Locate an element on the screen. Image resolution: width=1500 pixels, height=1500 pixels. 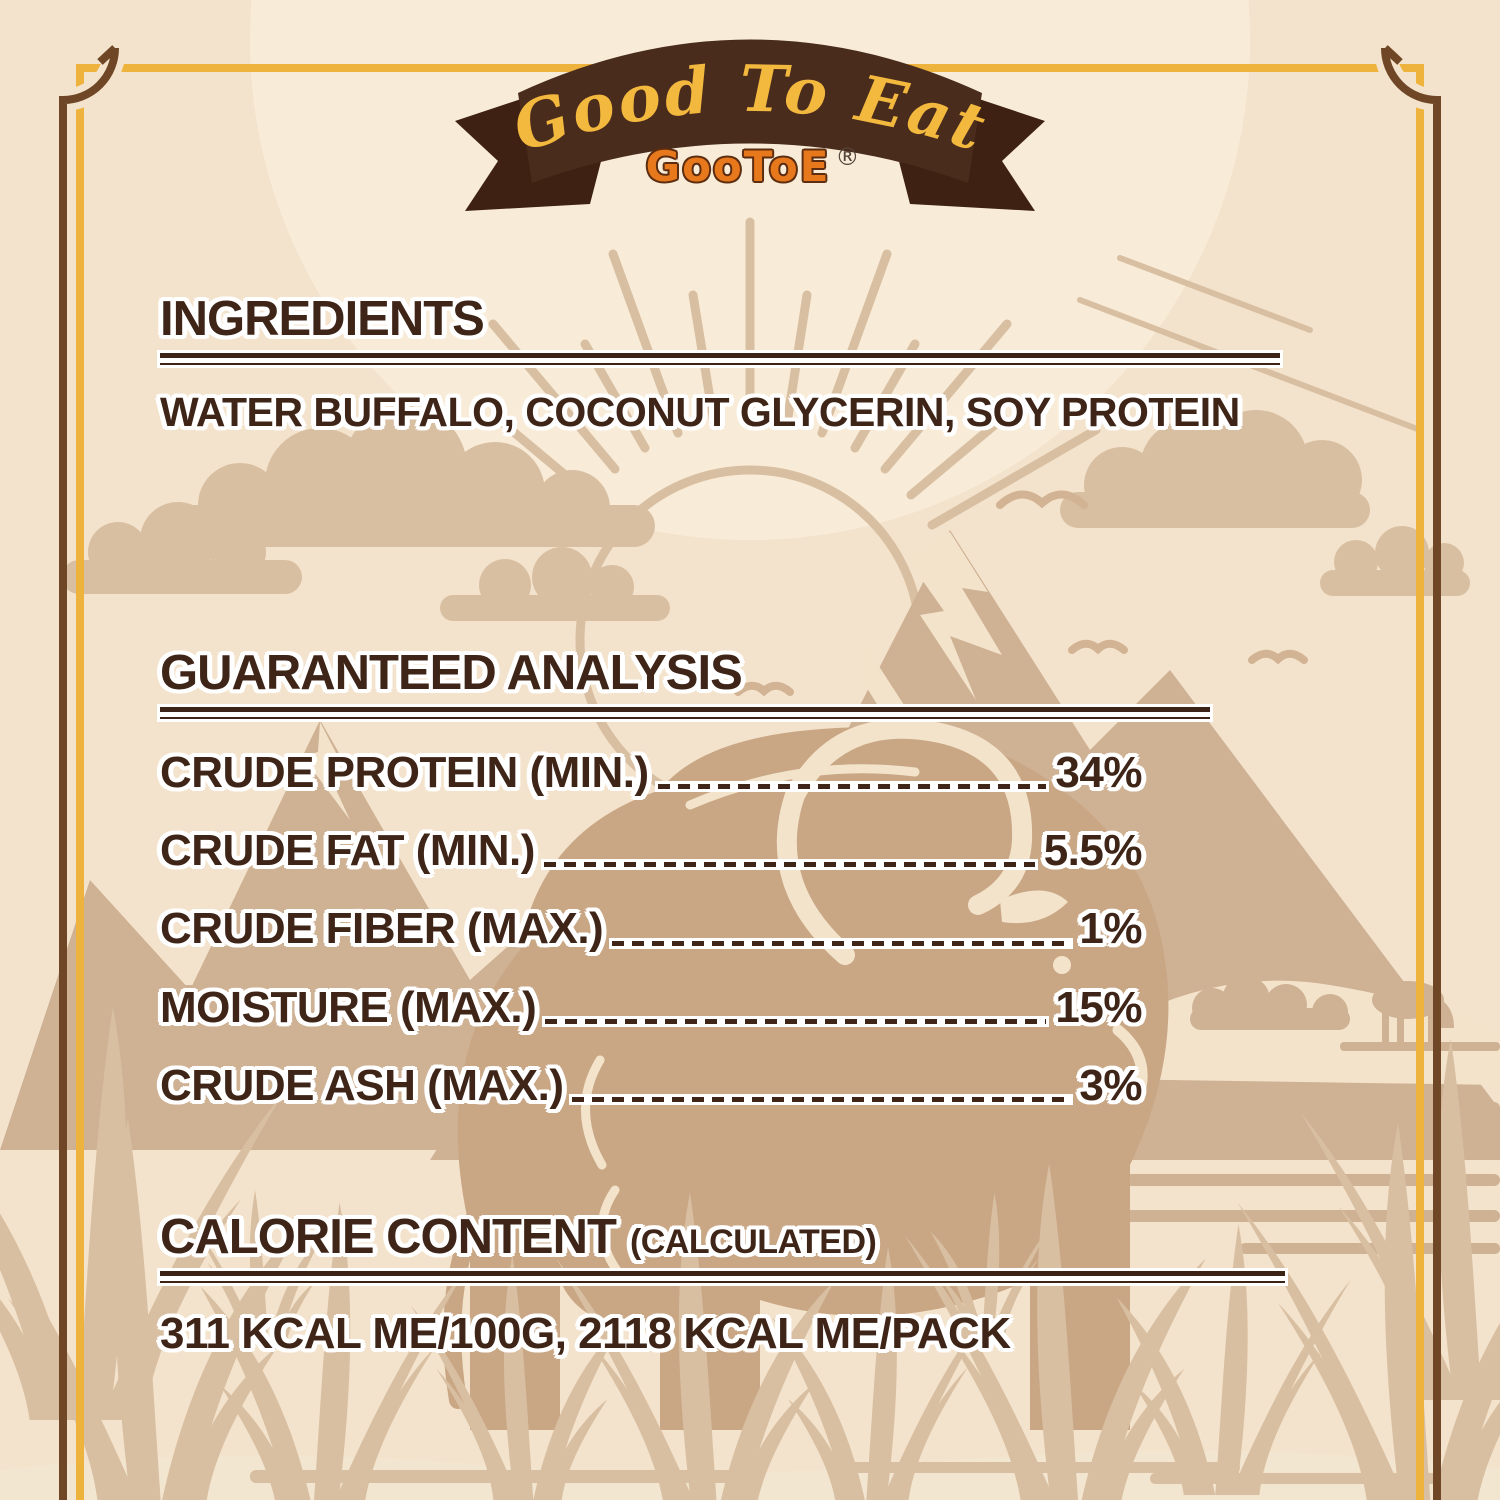
registered-trademark-icon: ® is located at coordinates (847, 157).